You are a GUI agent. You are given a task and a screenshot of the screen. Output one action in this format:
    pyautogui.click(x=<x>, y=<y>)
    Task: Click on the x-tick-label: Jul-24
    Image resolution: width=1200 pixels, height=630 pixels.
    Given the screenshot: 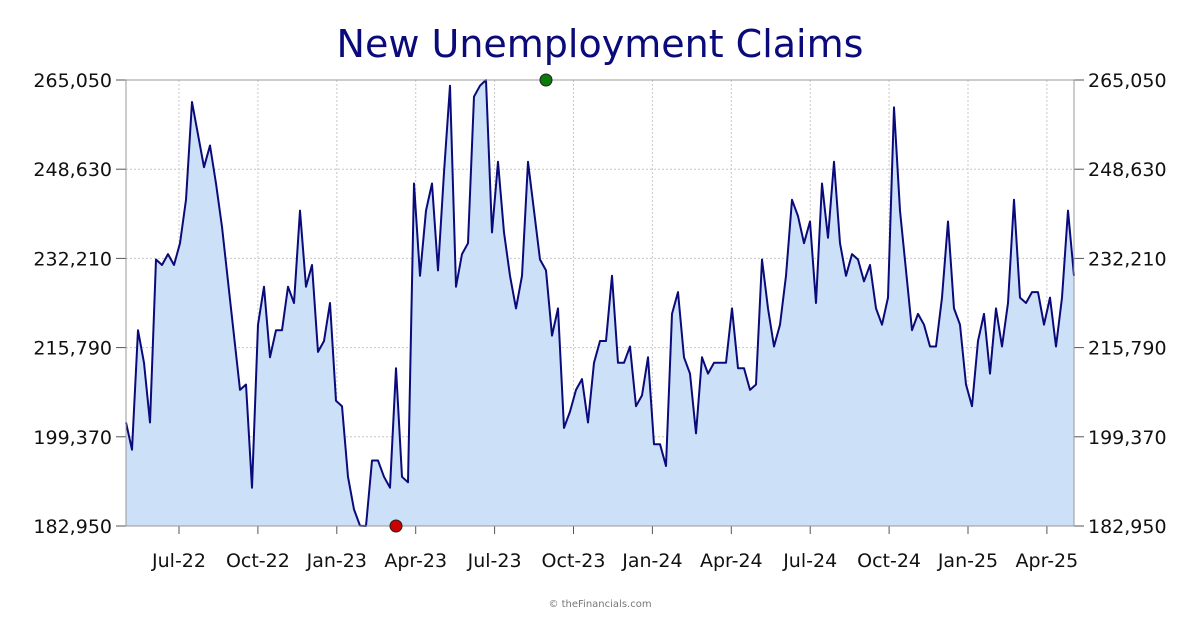 What is the action you would take?
    pyautogui.click(x=809, y=561)
    